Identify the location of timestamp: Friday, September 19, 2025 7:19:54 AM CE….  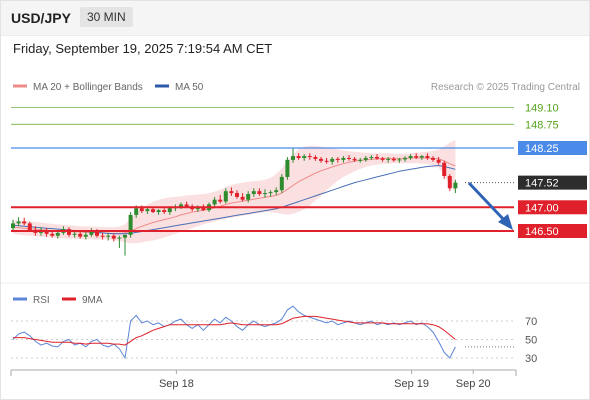
(143, 48).